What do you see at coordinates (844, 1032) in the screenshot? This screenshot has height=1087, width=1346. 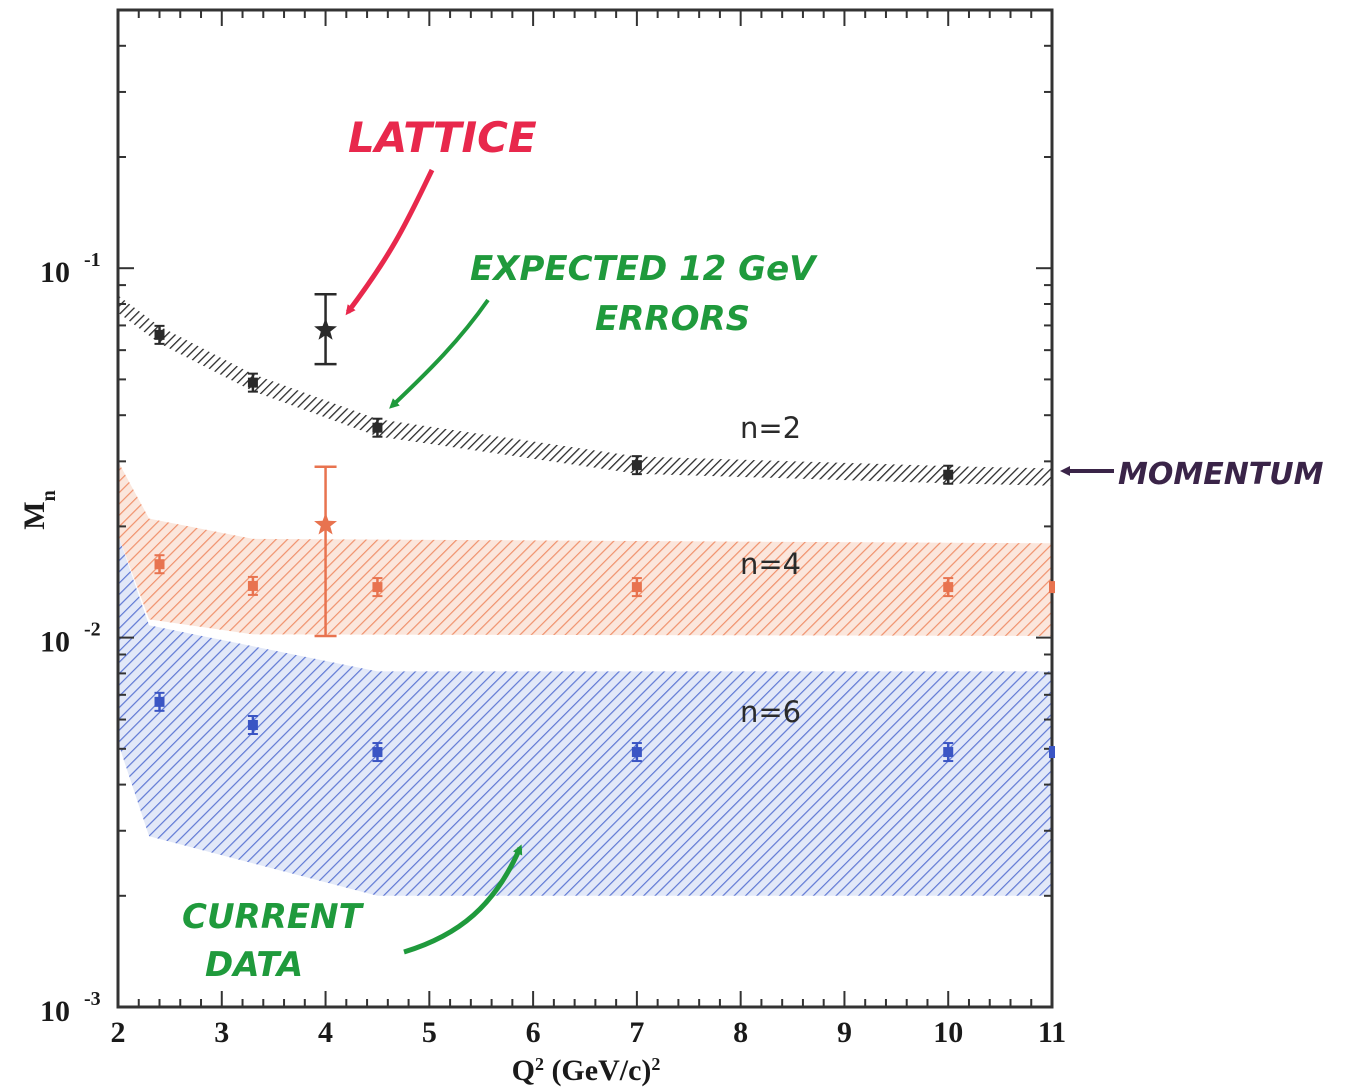 I see `x-tick-label: 9` at bounding box center [844, 1032].